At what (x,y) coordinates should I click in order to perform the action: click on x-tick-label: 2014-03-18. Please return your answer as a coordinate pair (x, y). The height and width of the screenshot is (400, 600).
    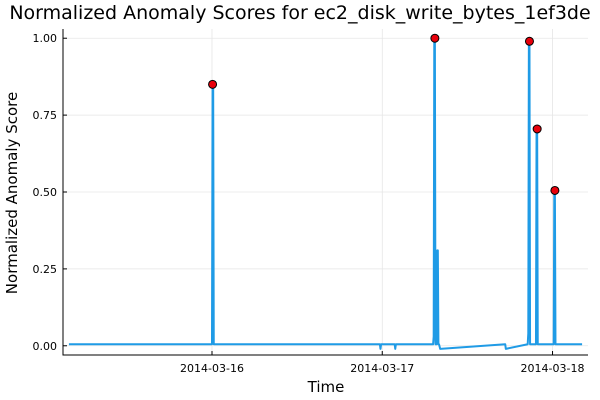
    Looking at the image, I should click on (553, 368).